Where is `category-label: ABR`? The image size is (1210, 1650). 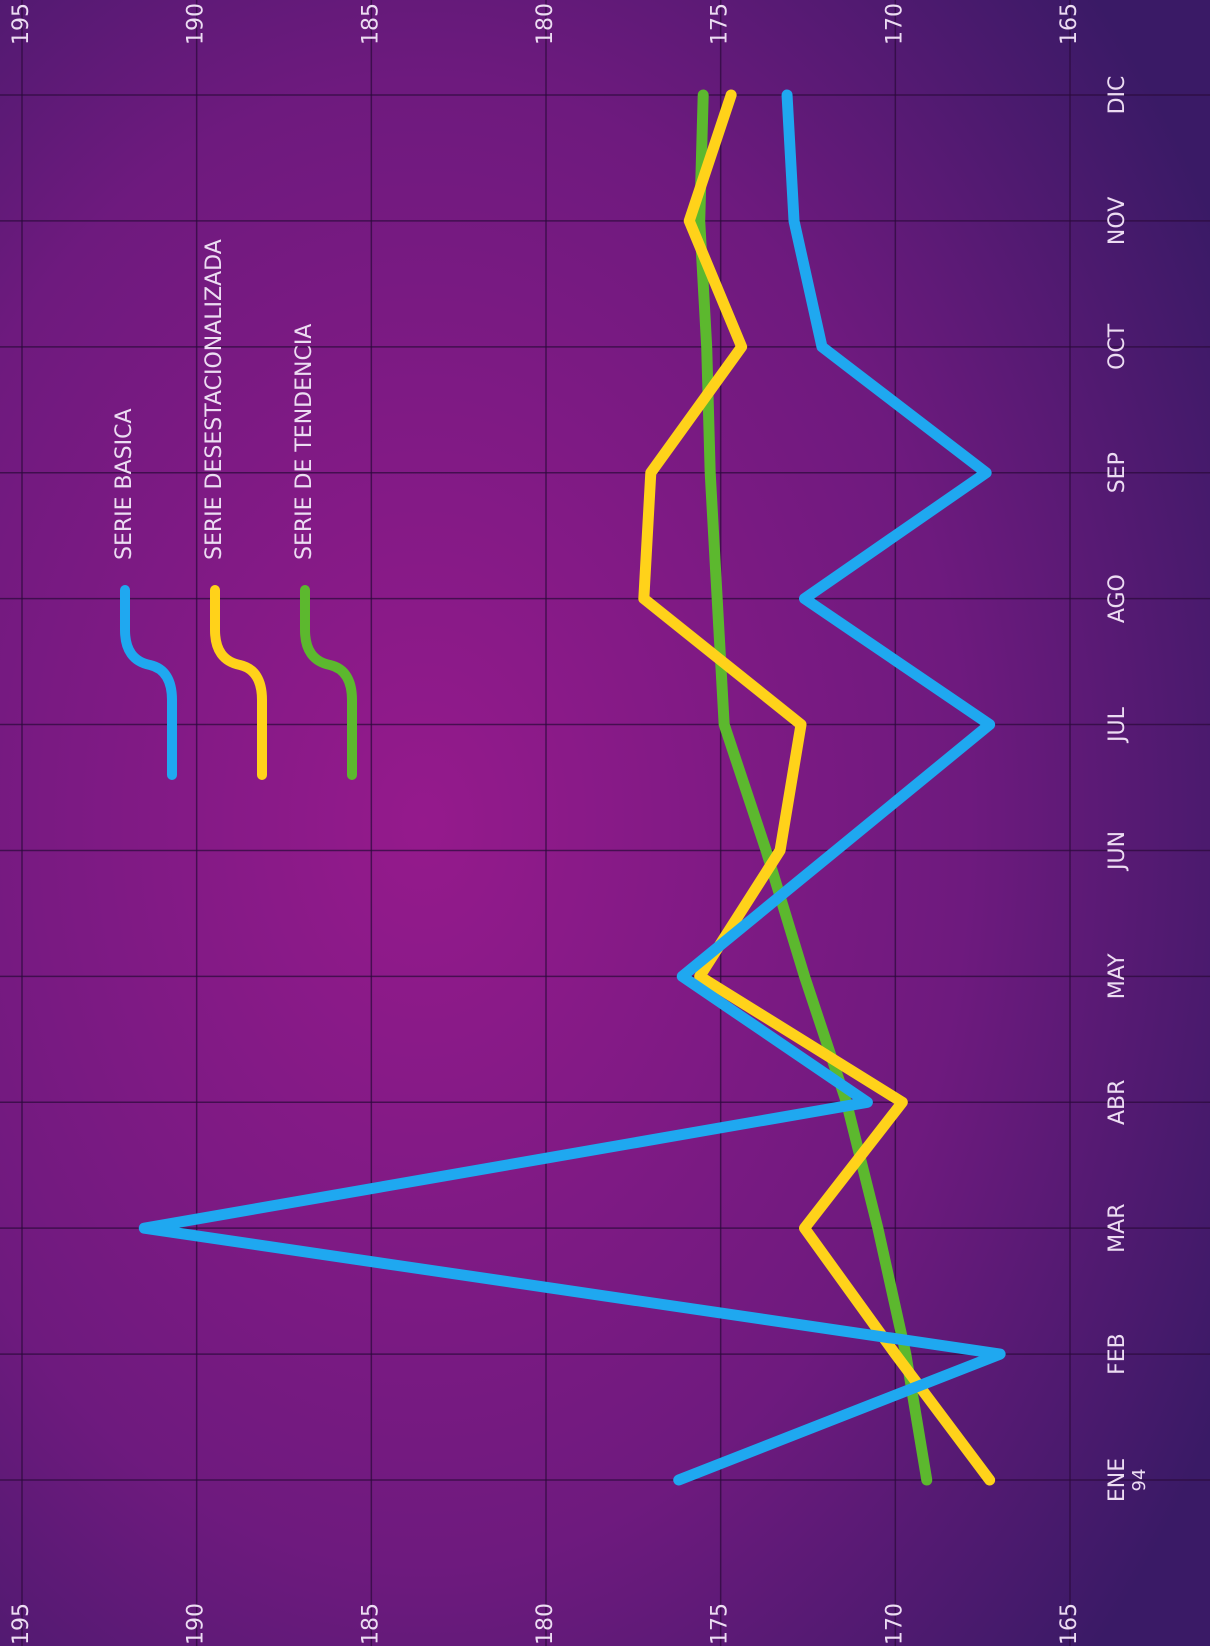 category-label: ABR is located at coordinates (1117, 1102).